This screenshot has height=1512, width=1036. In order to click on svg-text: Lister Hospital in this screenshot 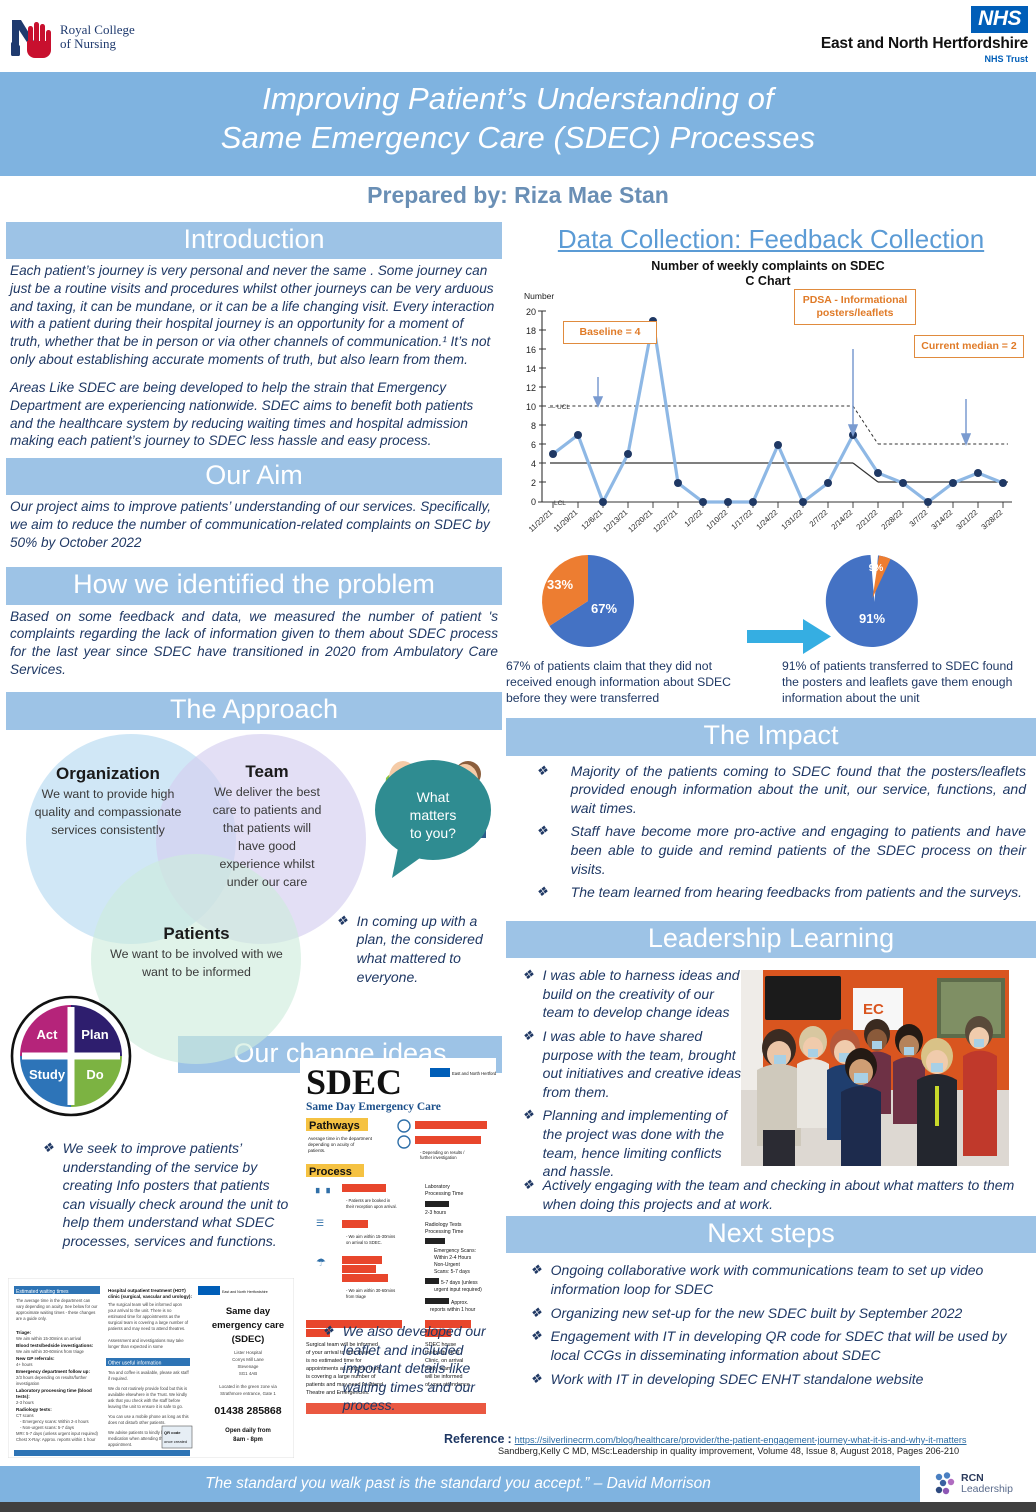, I will do `click(248, 1352)`.